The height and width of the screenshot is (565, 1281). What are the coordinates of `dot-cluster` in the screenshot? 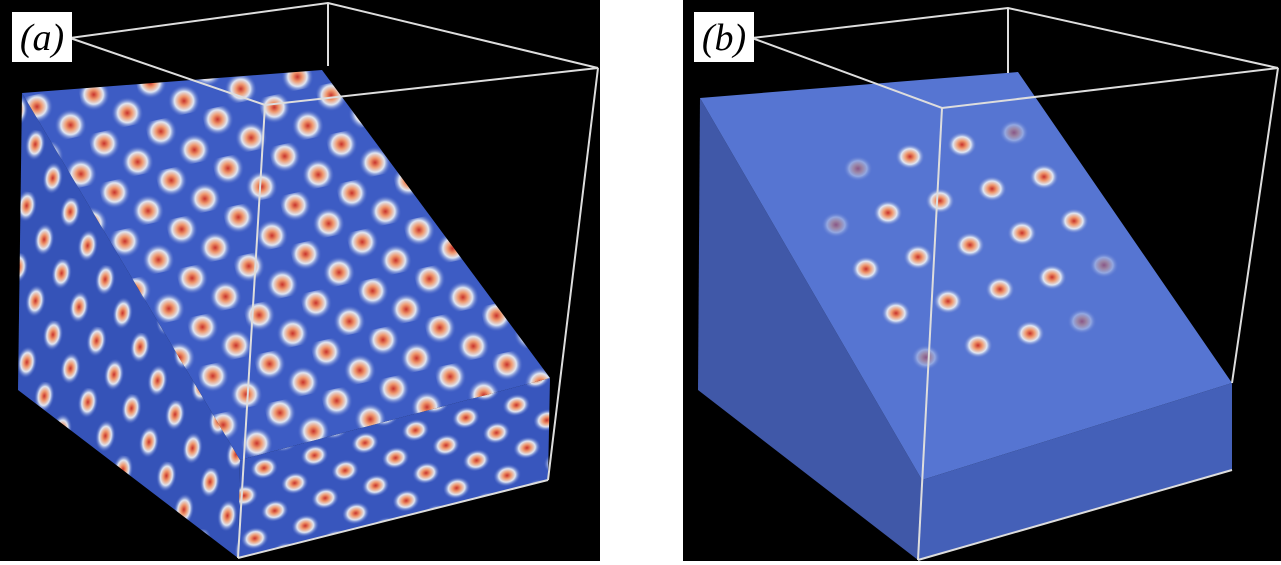 It's located at (970, 245).